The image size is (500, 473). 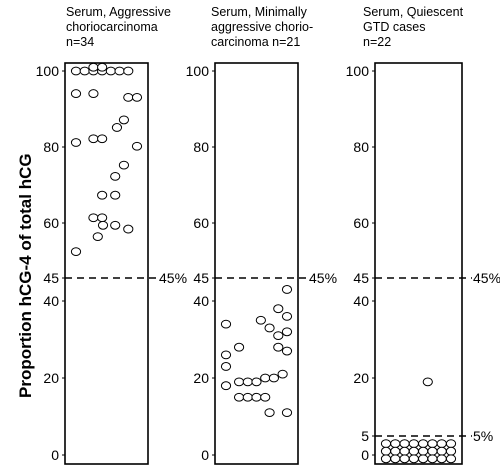 I want to click on panel-title-quiescent: Serum, Quiescent GTD cases n=22, so click(x=413, y=27).